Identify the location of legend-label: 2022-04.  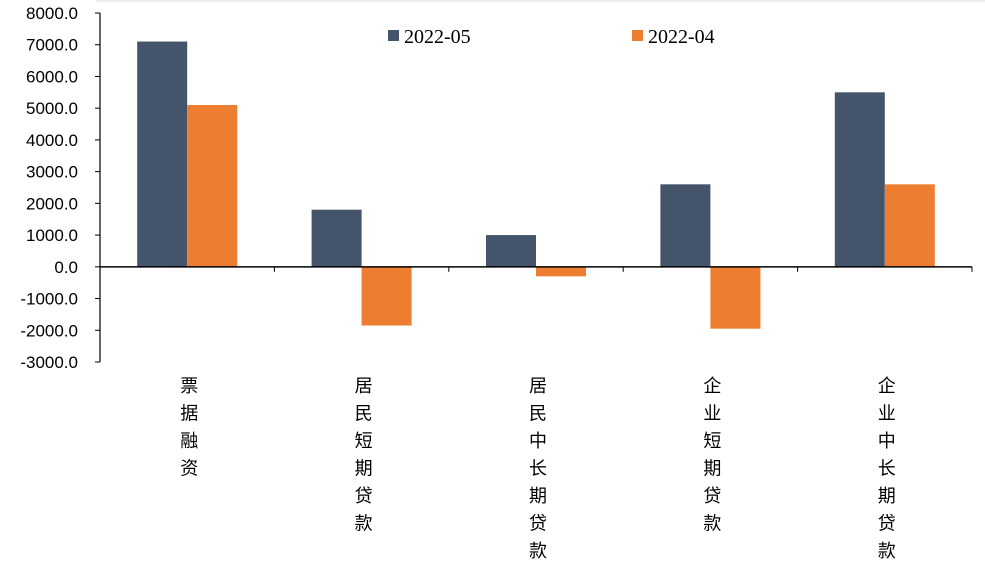
(681, 37).